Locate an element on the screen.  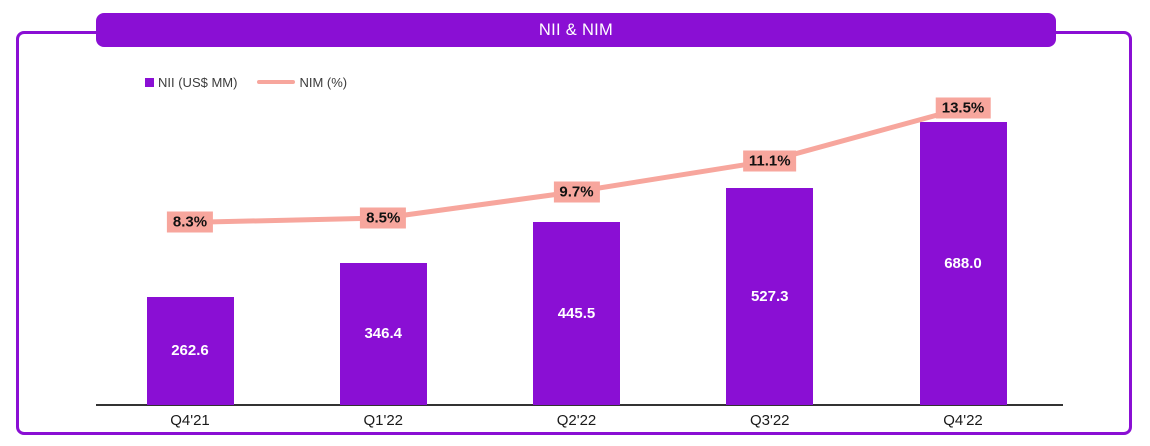
chart-title: NII & NIM is located at coordinates (576, 29).